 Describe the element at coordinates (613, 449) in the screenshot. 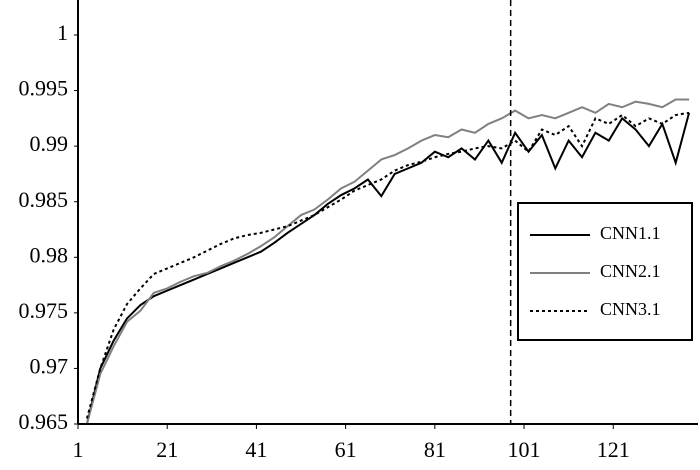

I see `x-tick-label: 121` at that location.